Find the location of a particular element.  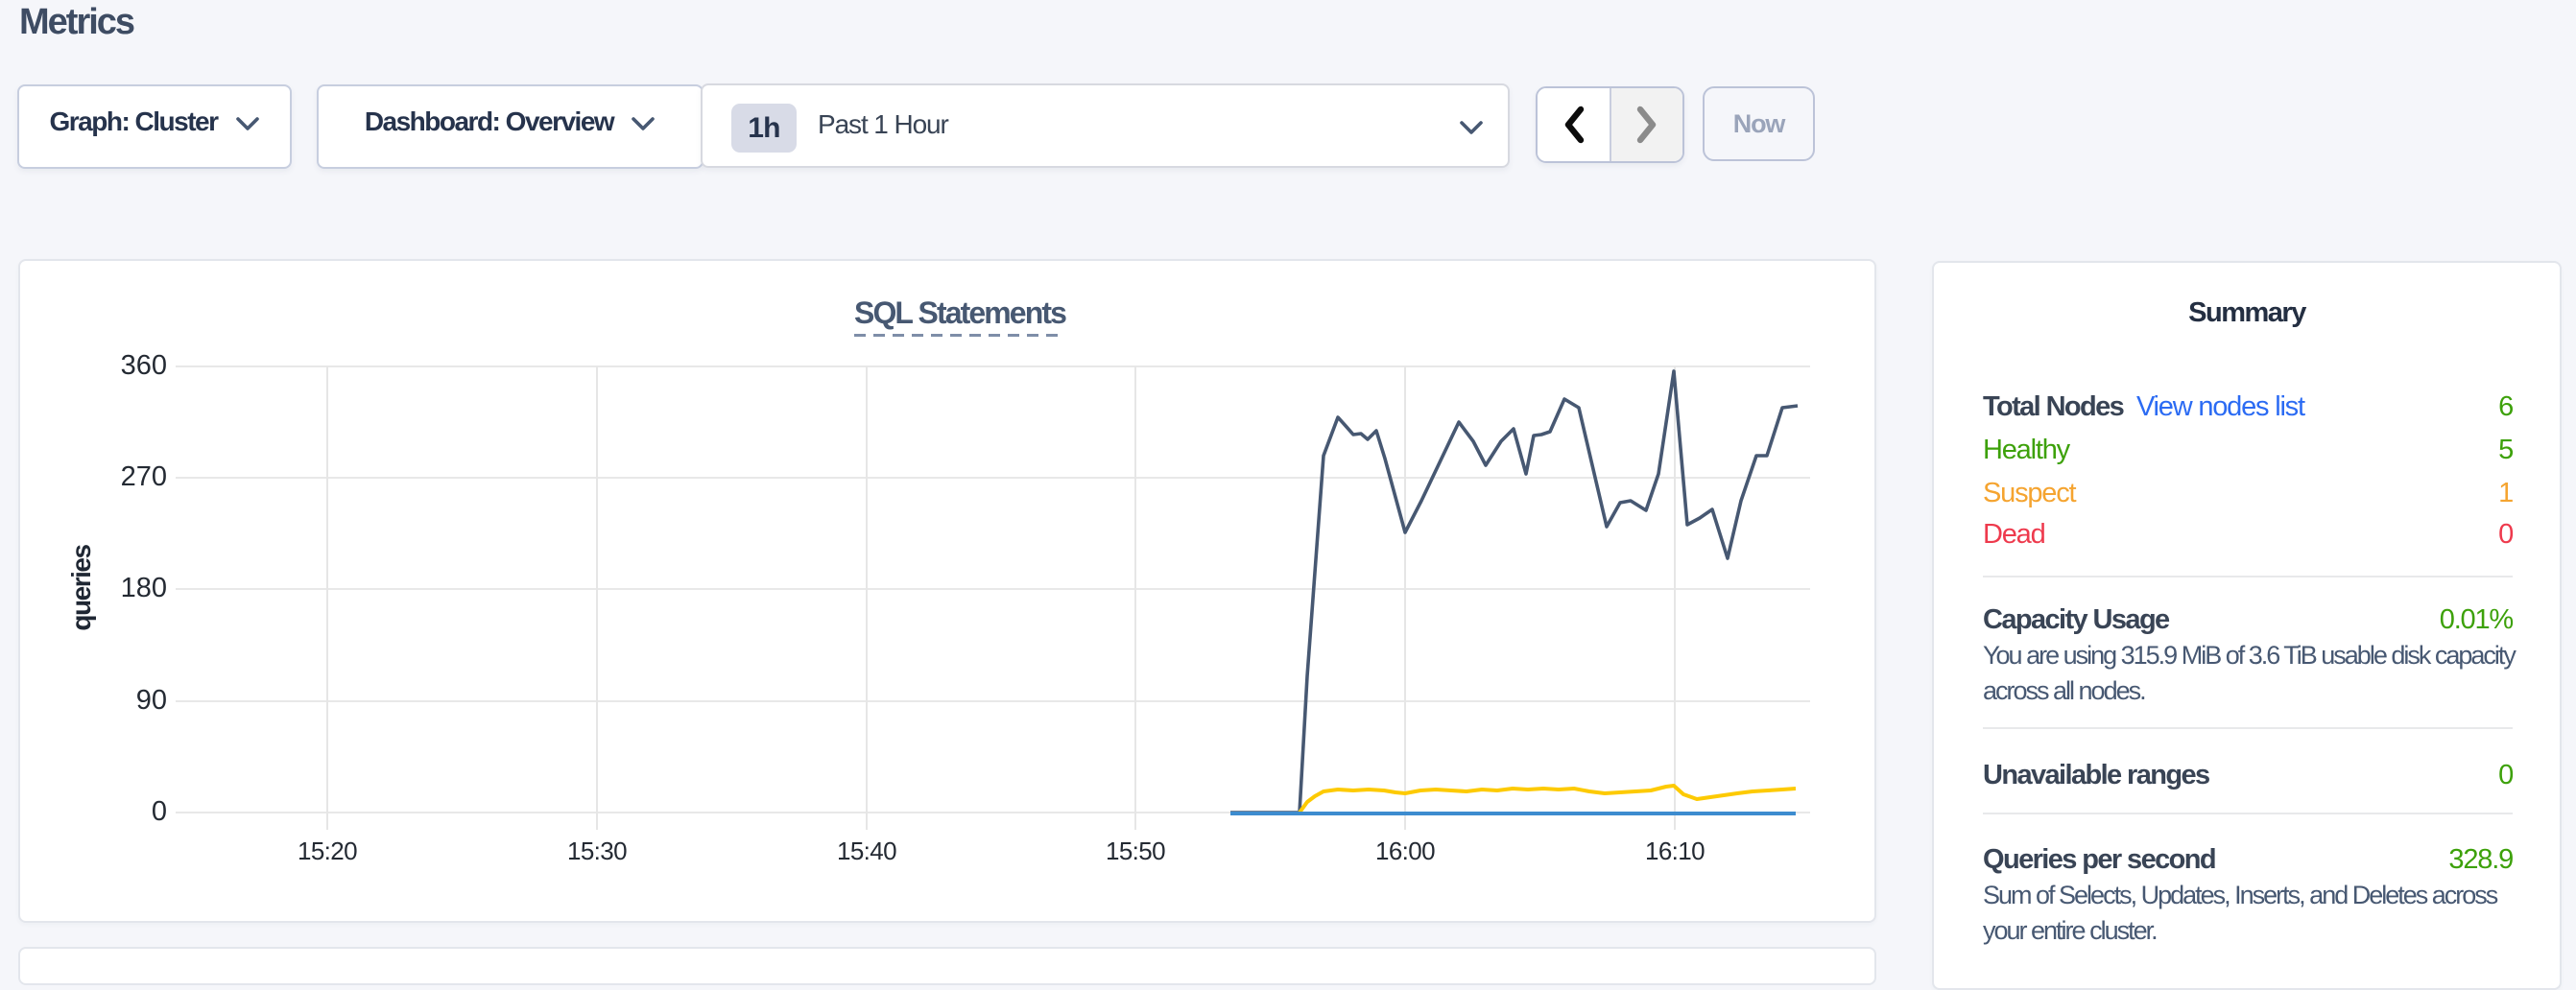

svg-text: 16:10 is located at coordinates (1675, 851).